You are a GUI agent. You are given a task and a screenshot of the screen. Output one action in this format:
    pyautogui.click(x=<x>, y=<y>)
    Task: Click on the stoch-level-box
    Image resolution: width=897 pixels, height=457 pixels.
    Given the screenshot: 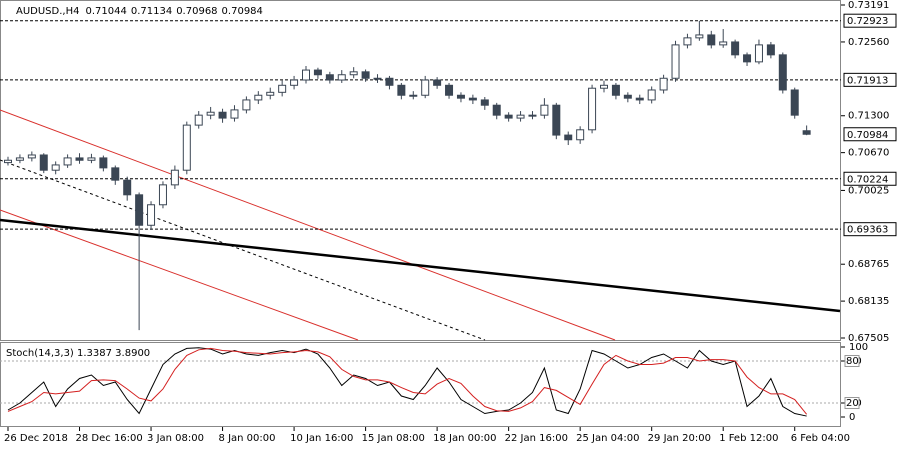 What is the action you would take?
    pyautogui.click(x=852, y=403)
    